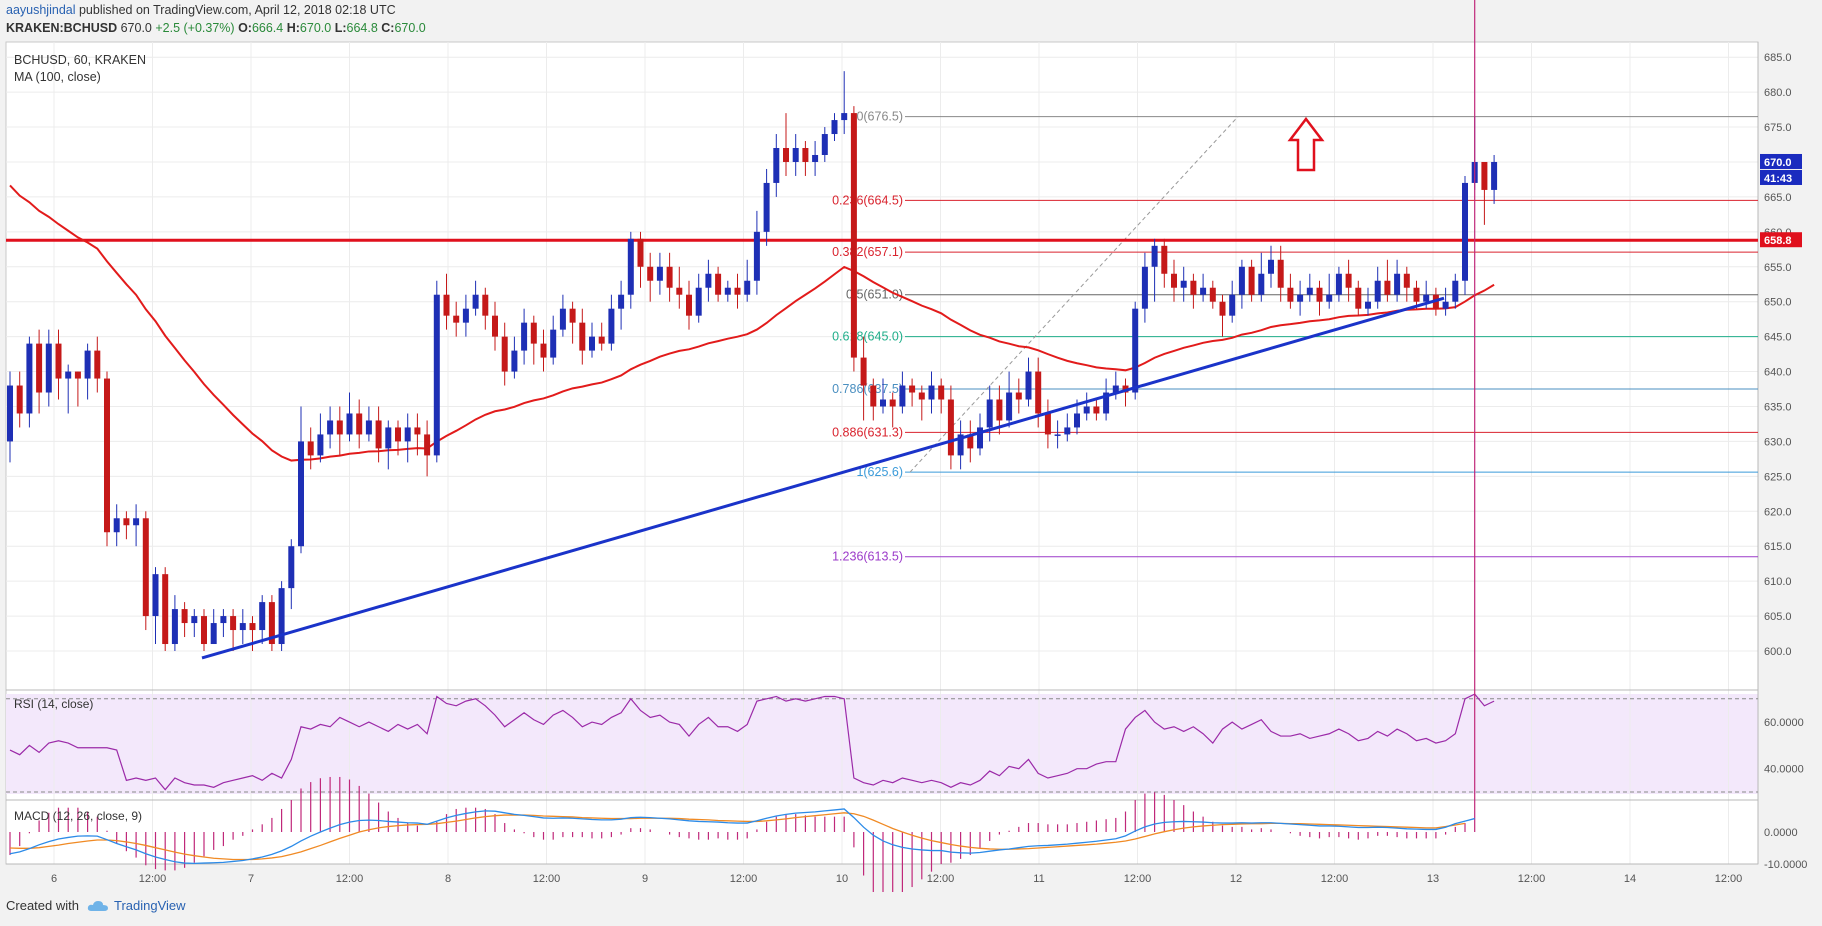  I want to click on open-label: O:, so click(245, 28).